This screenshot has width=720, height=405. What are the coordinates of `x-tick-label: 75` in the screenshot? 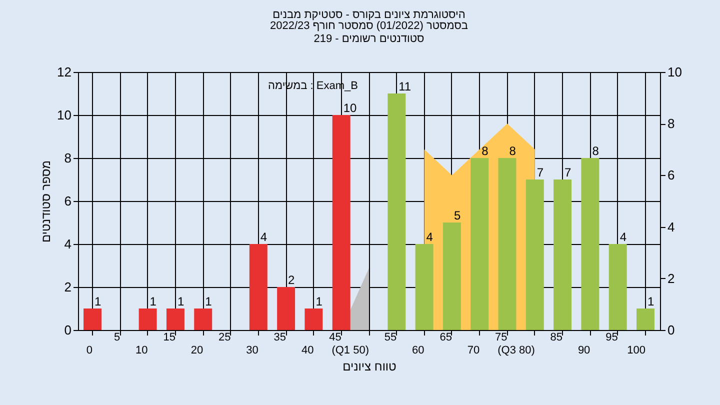 It's located at (501, 338).